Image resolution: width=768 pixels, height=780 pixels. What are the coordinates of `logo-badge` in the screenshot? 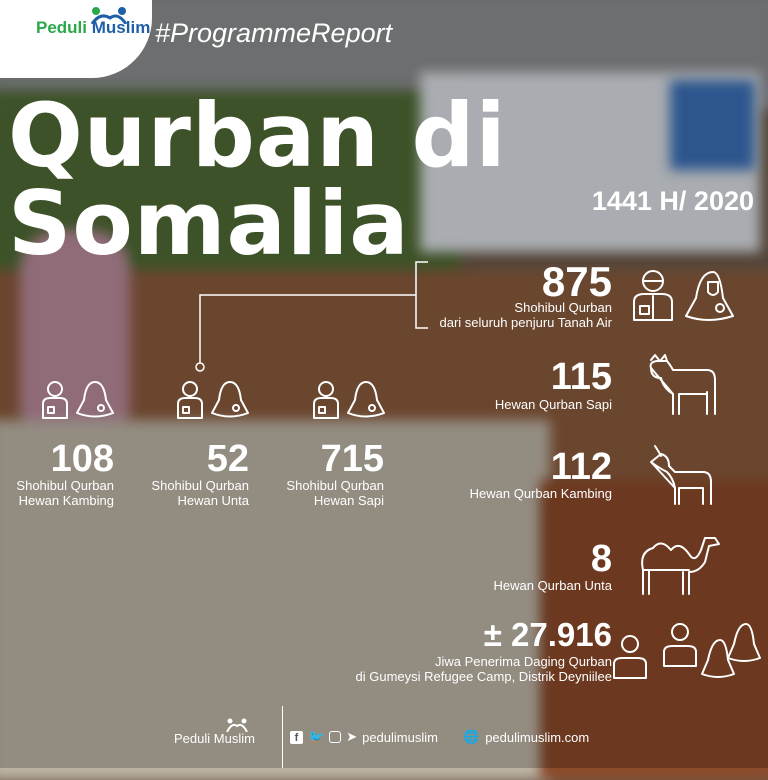 It's located at (76, 39).